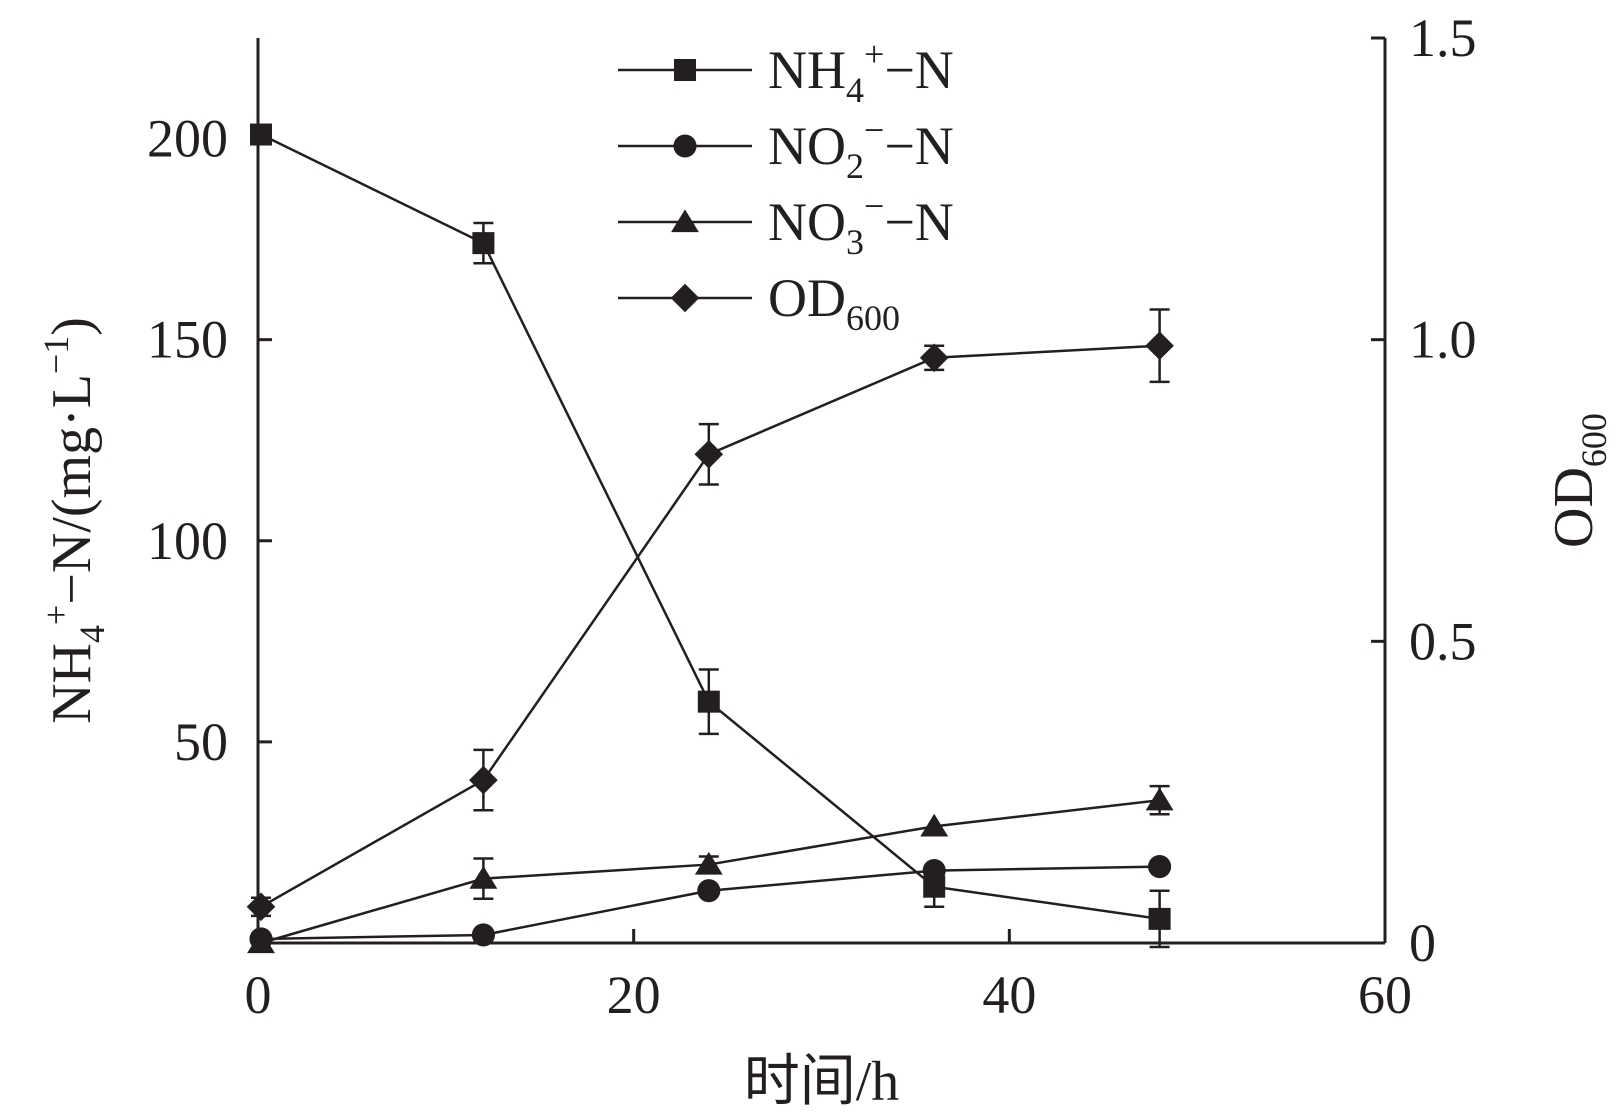 Image resolution: width=1622 pixels, height=1117 pixels. I want to click on x-axis-title: 时间/h, so click(822, 1082).